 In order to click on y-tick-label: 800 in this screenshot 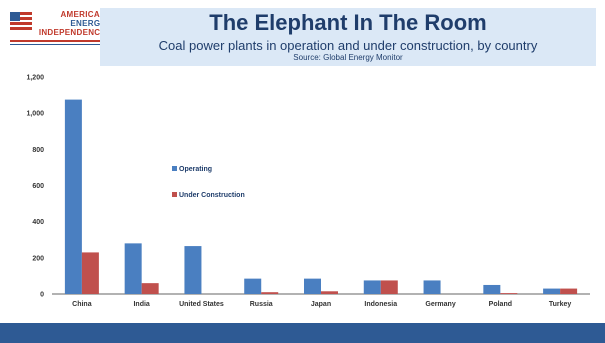, I will do `click(38, 150)`.